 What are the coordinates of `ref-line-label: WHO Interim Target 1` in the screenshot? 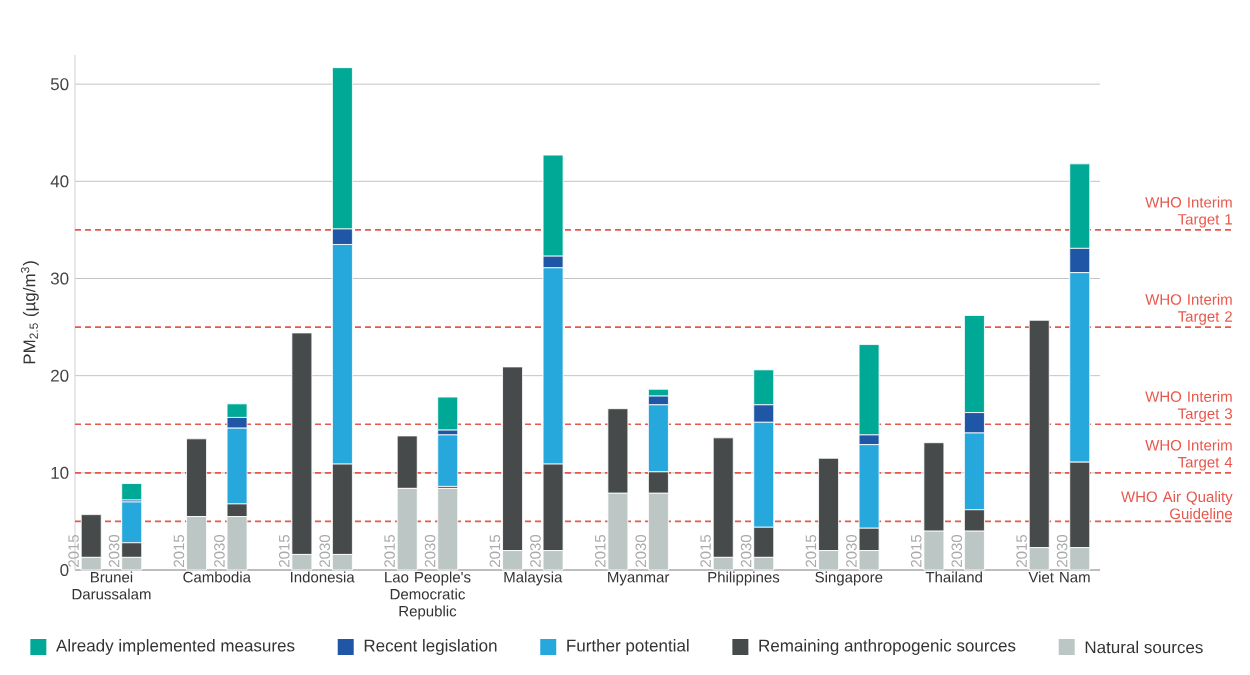 It's located at (1188, 212).